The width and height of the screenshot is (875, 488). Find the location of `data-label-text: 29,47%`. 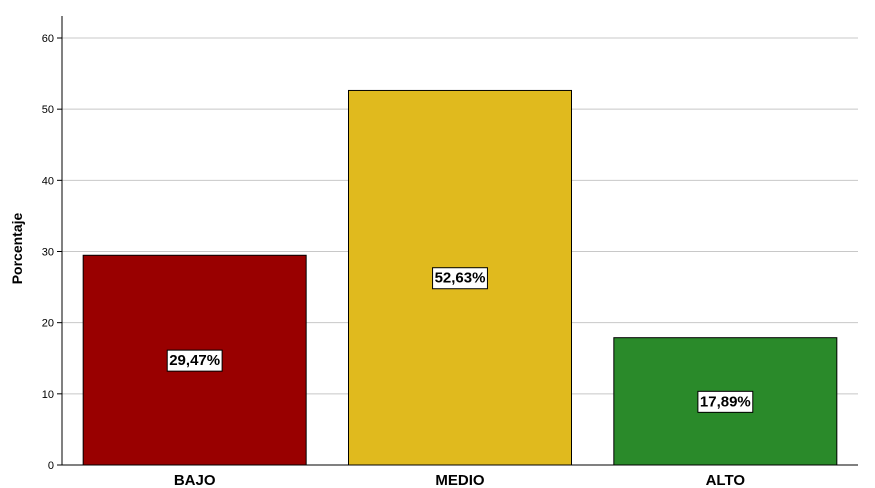

data-label-text: 29,47% is located at coordinates (194, 360).